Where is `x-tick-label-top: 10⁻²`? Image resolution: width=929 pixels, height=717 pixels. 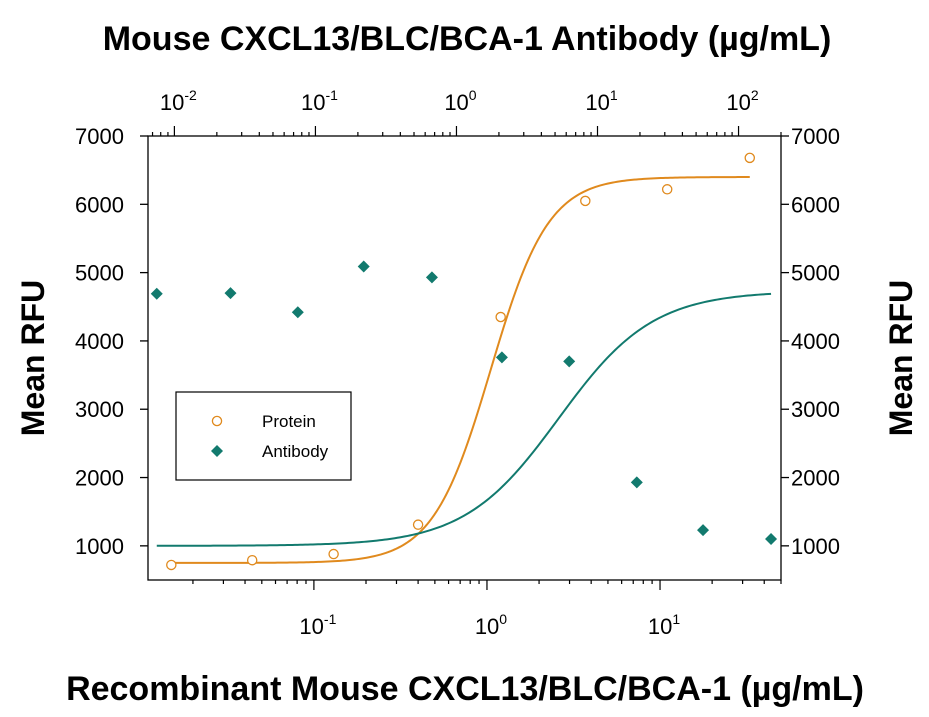
x-tick-label-top: 10⁻² is located at coordinates (178, 101).